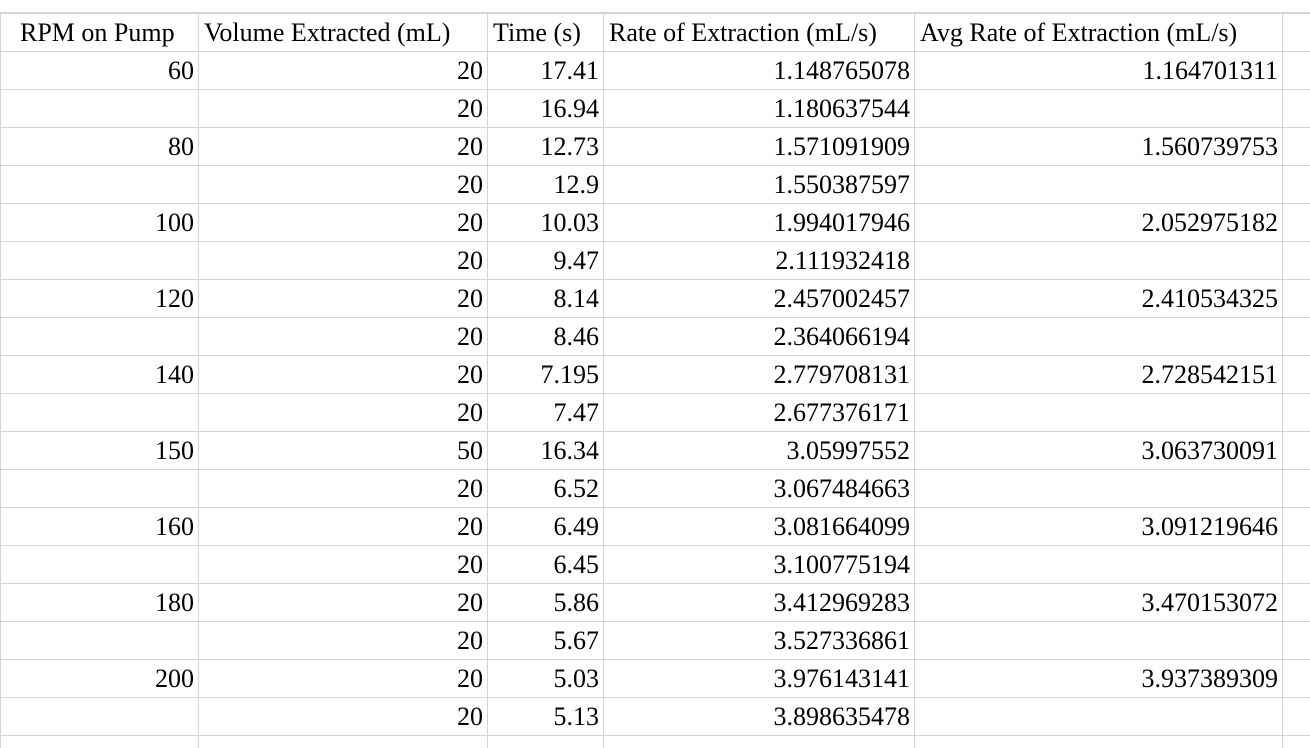 This screenshot has height=748, width=1310. I want to click on cell-time, so click(545, 741).